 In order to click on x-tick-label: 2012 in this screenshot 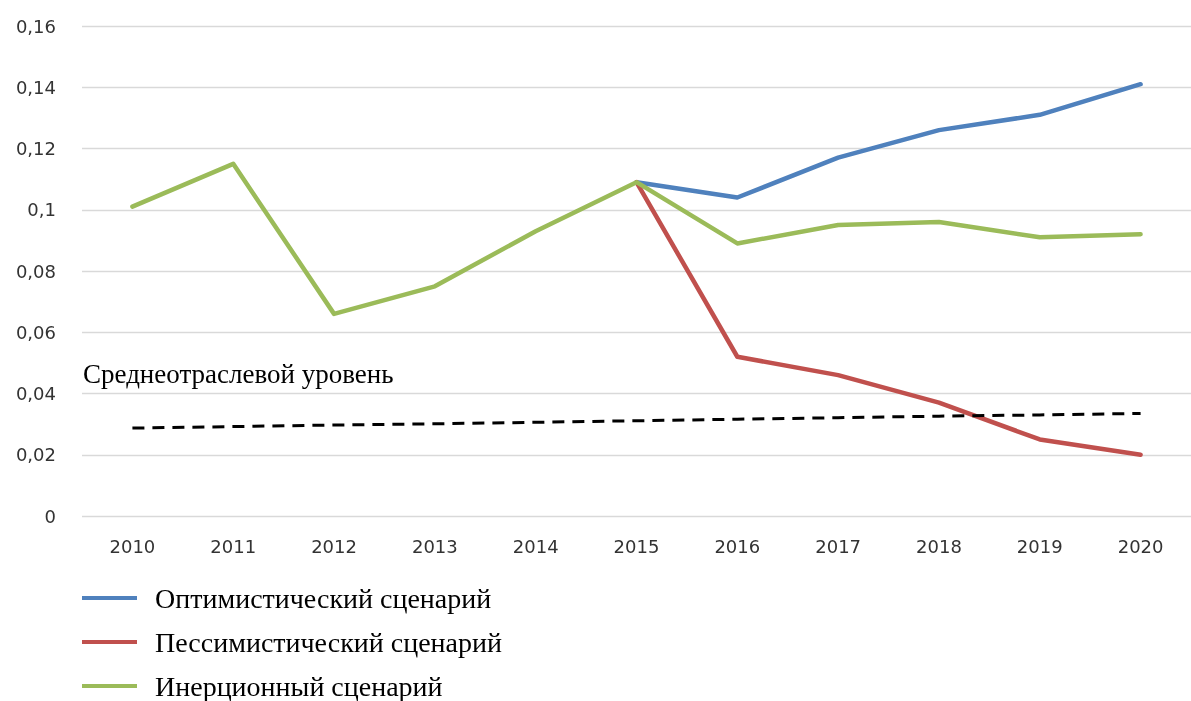, I will do `click(334, 546)`.